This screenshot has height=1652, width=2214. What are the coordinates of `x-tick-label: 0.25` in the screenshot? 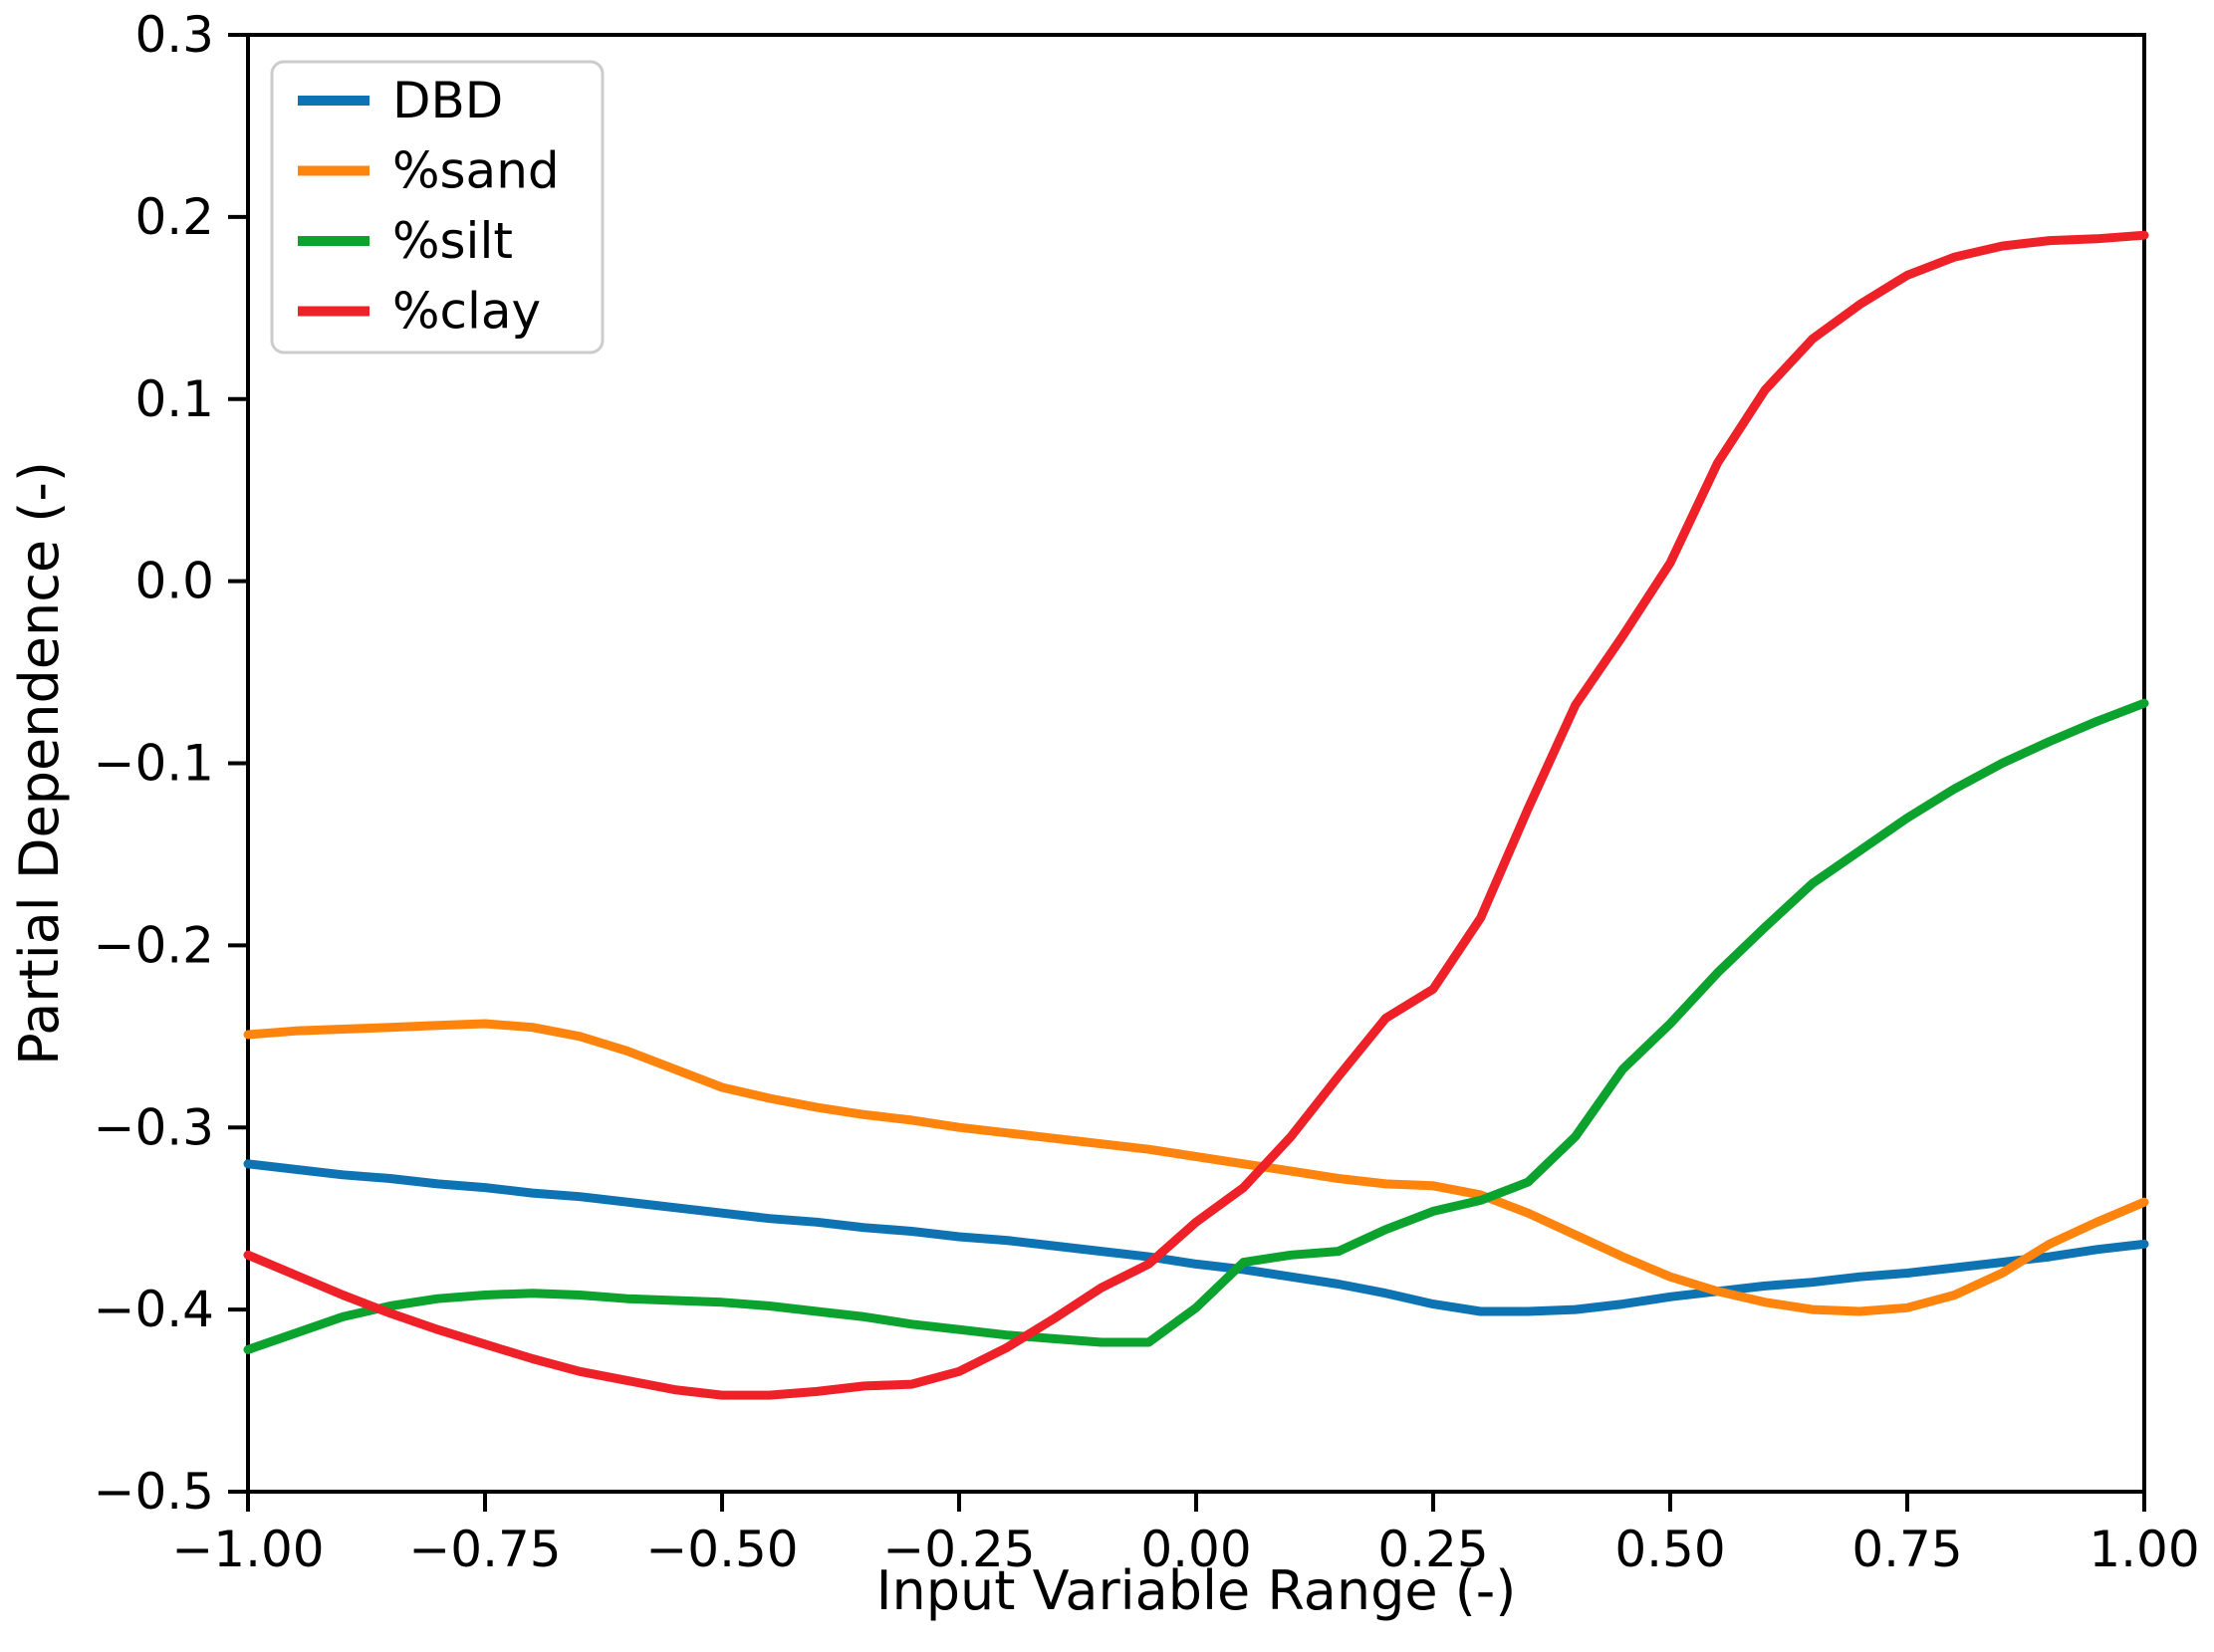 It's located at (1432, 1549).